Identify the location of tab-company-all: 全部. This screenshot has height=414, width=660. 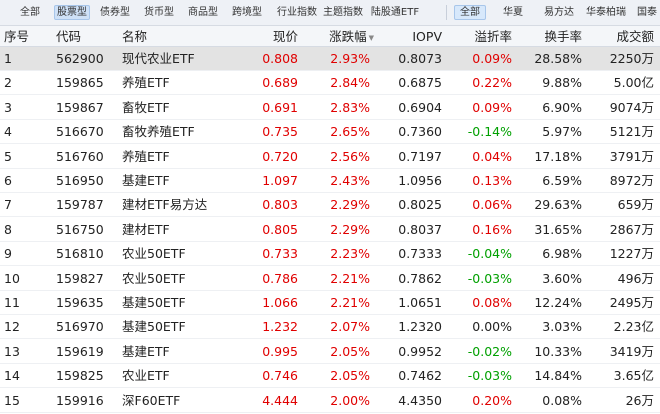
(470, 12).